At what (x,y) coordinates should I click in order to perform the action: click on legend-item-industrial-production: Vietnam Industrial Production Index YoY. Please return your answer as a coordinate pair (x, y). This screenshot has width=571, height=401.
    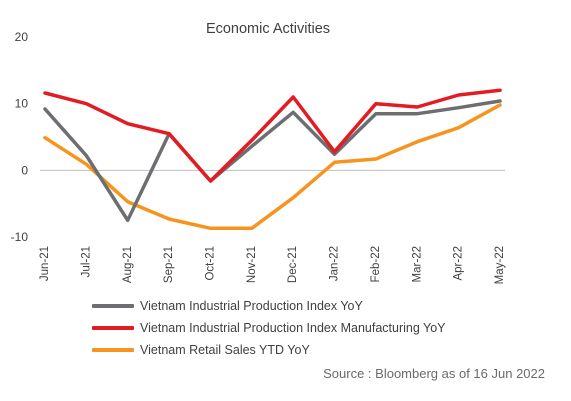
    Looking at the image, I should click on (269, 306).